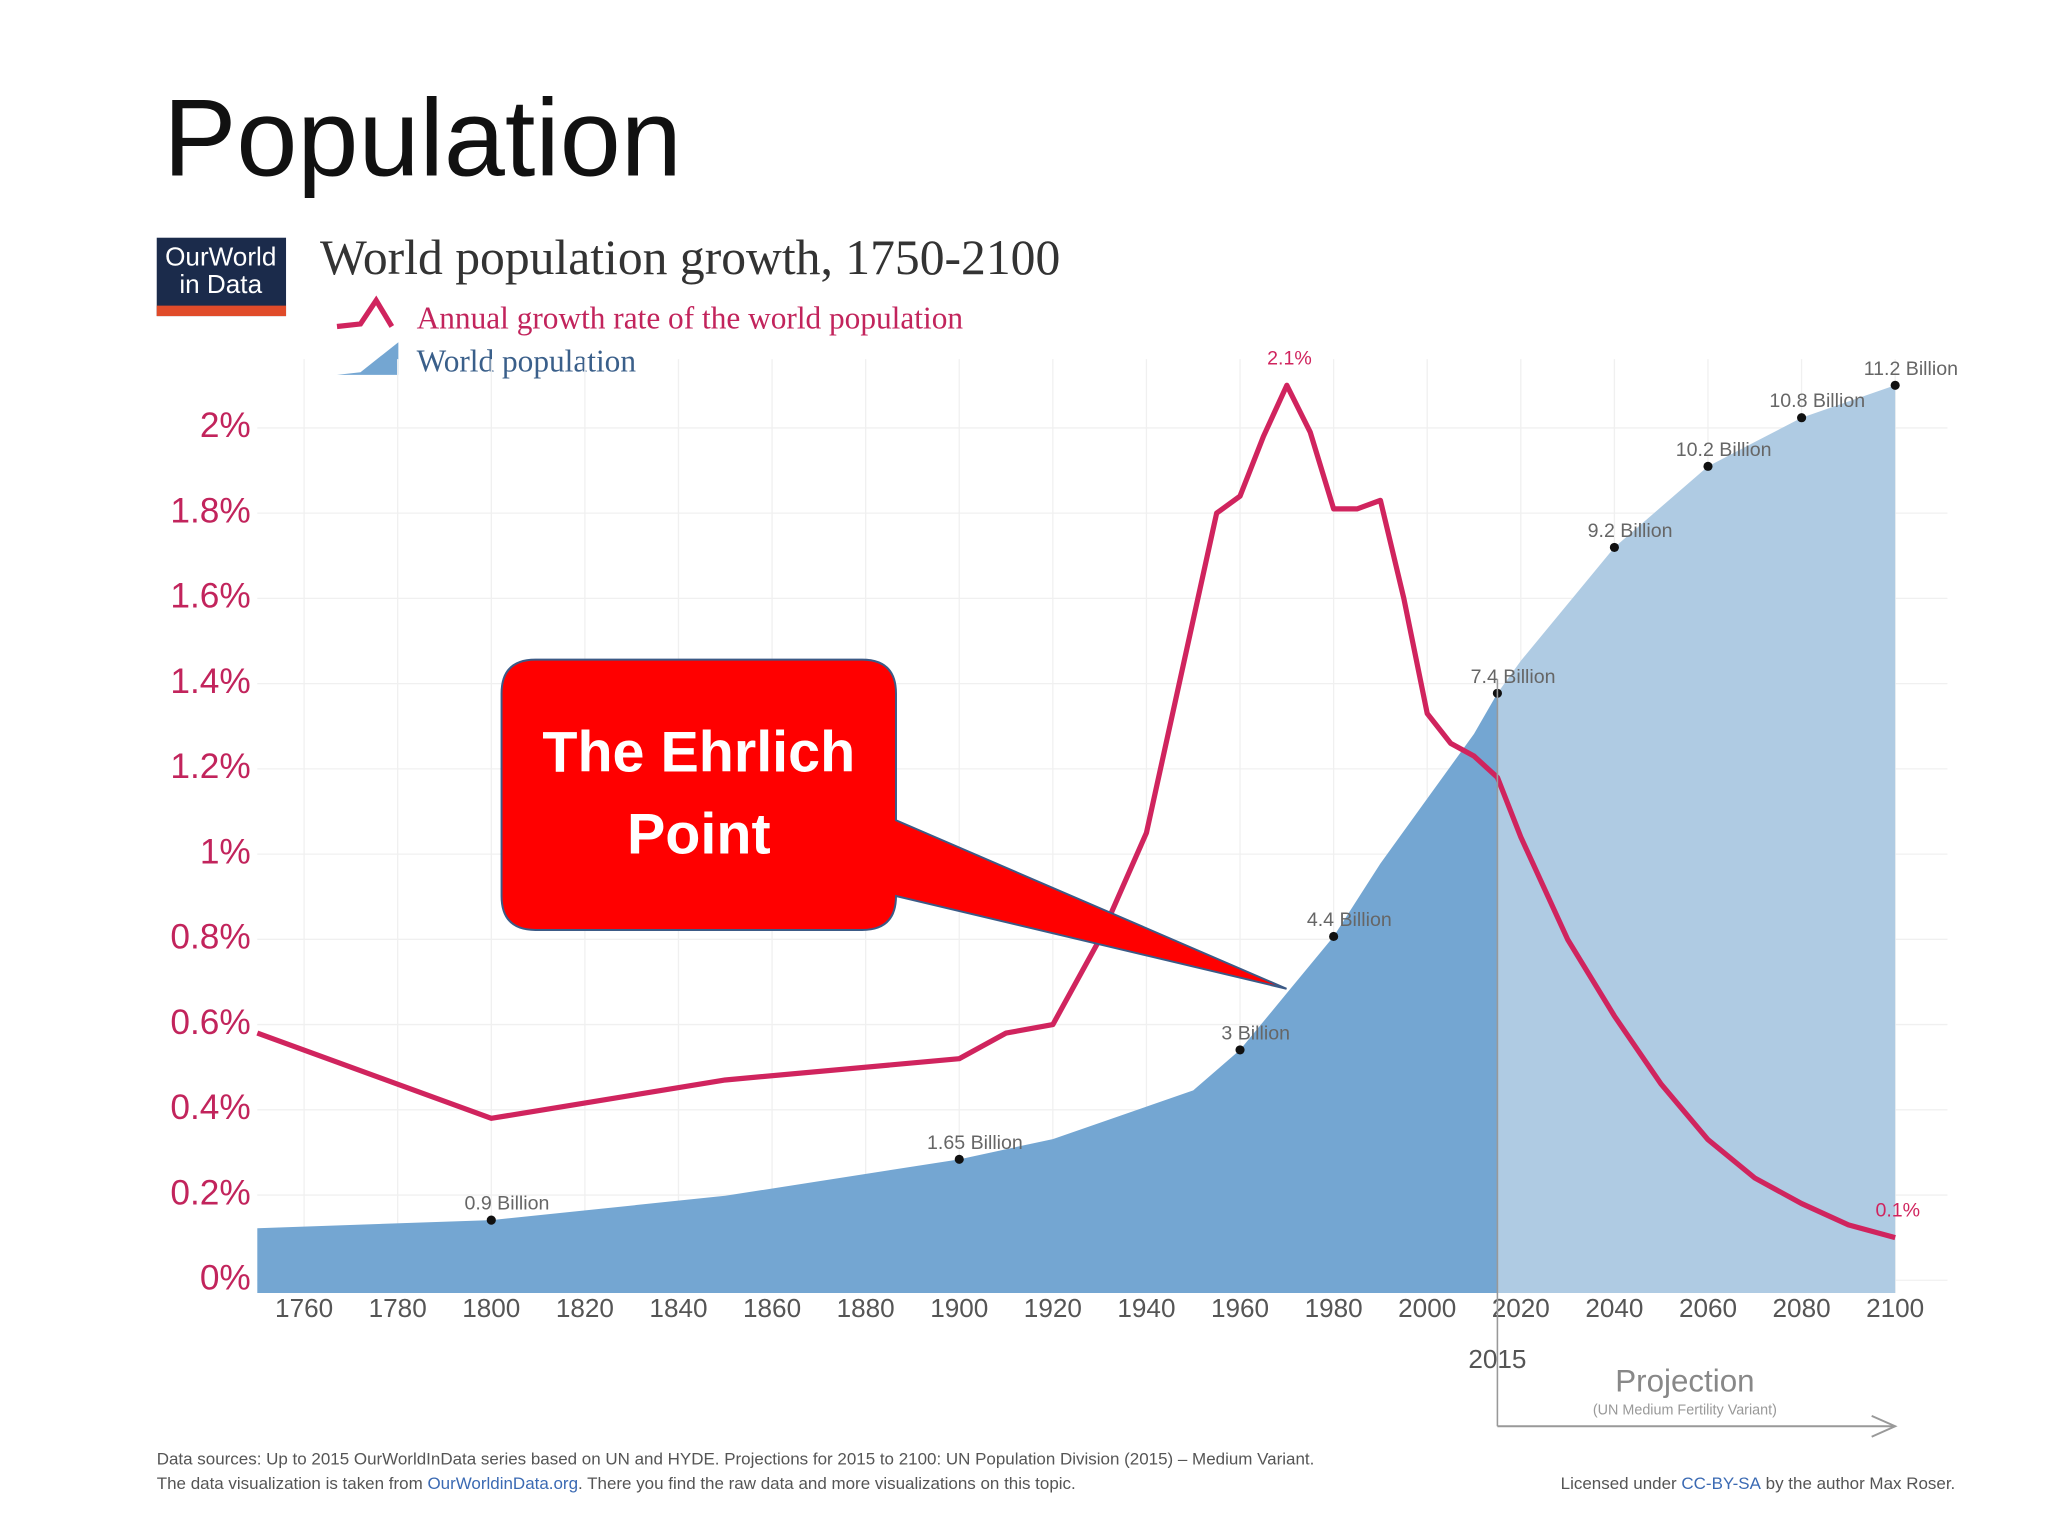  Describe the element at coordinates (507, 1204) in the screenshot. I see `data-label: 0.9 Billion` at that location.